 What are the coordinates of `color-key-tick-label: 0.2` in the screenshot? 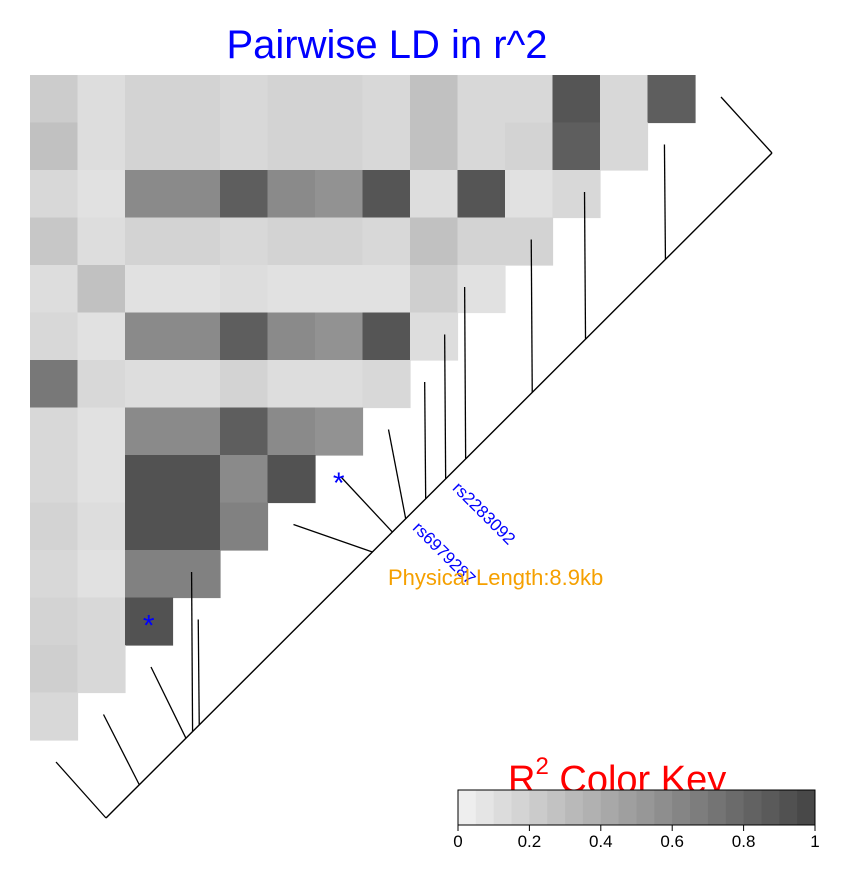 It's located at (530, 841).